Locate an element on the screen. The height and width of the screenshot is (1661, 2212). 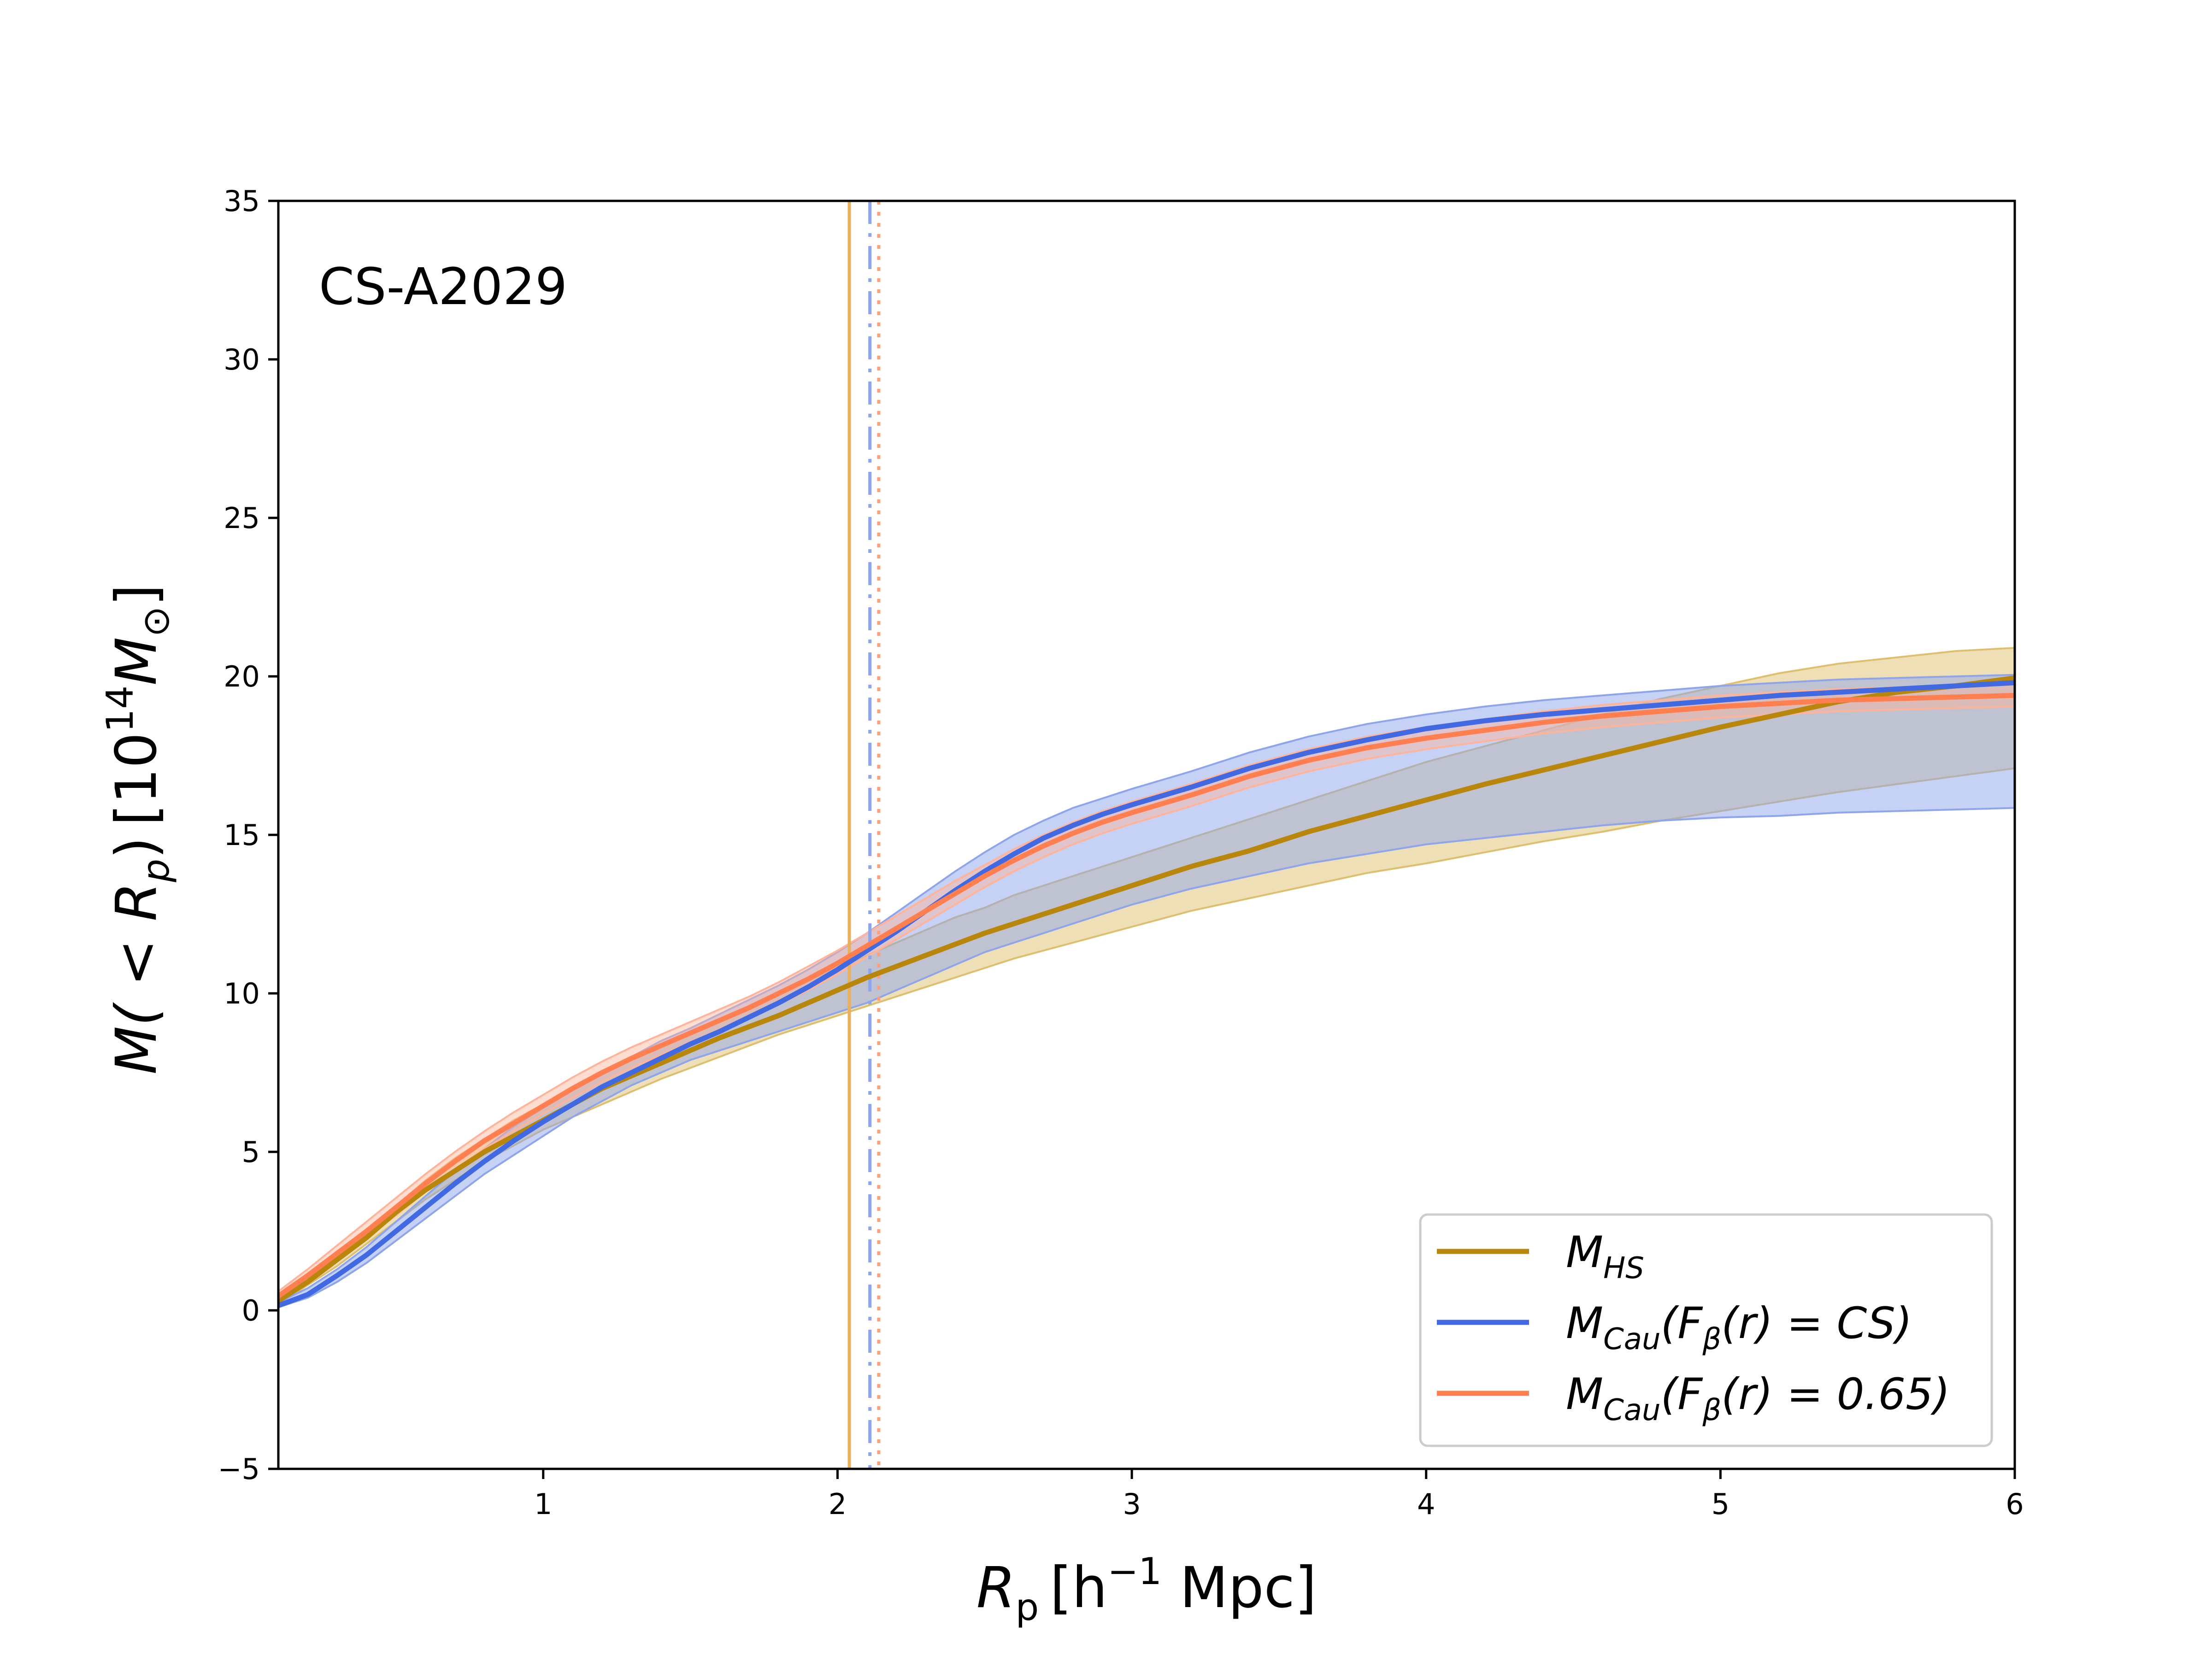
legend: MHS MCau(Fβ(r) = CS) MCau(Fβ(r) = 0.65) is located at coordinates (1706, 1330).